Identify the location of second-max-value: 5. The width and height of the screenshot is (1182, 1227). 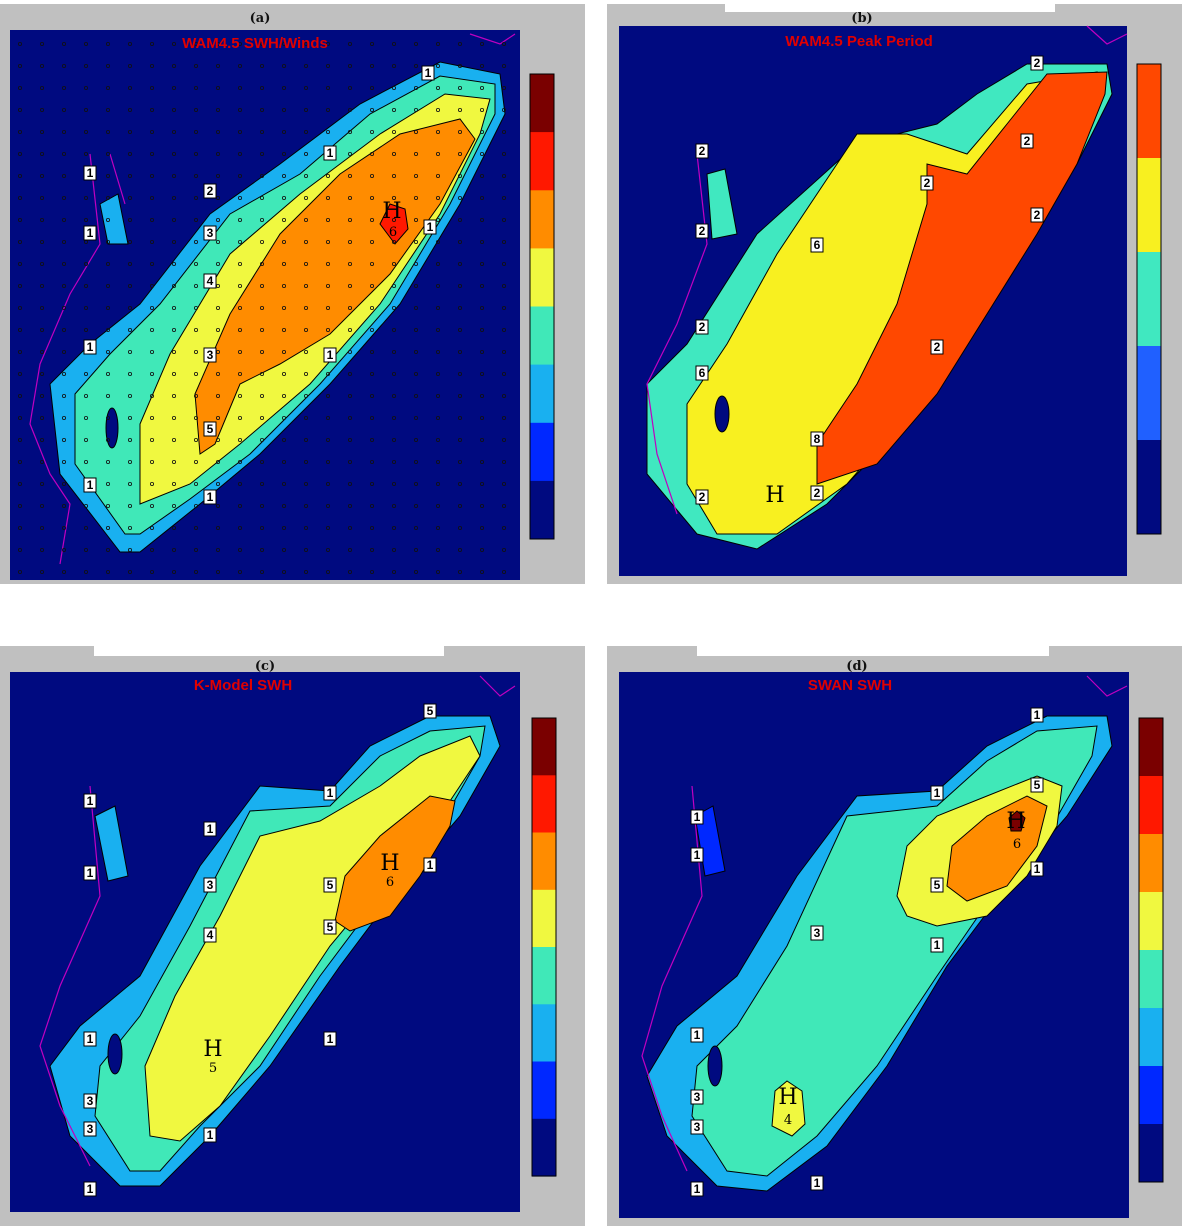
(213, 1068).